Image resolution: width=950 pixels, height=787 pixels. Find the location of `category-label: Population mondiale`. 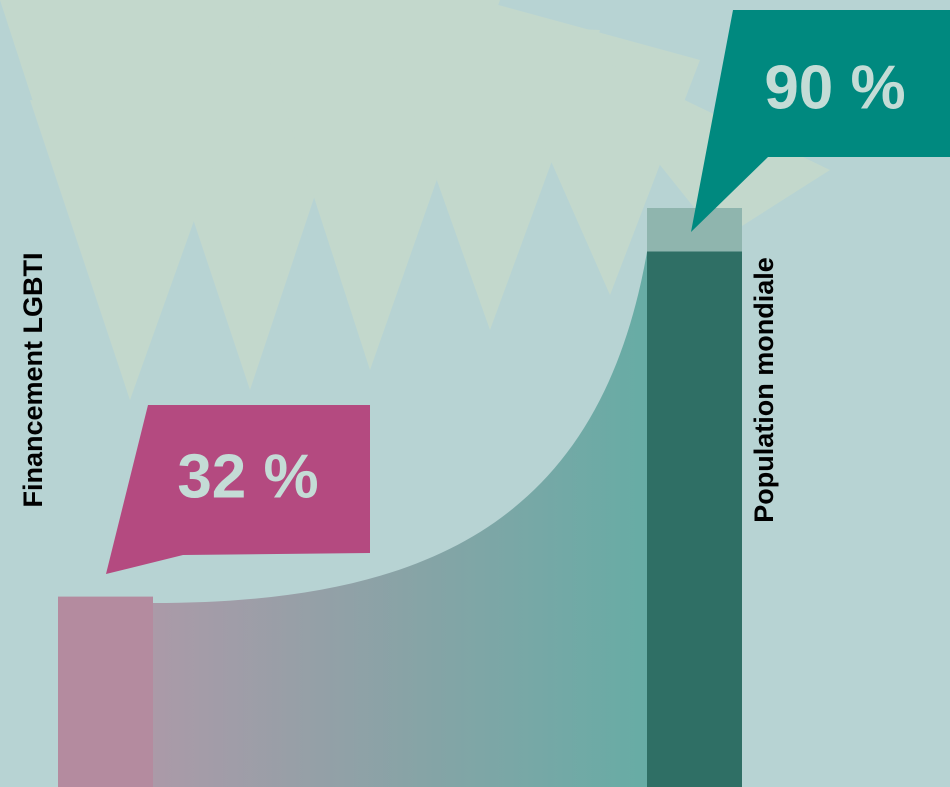

category-label: Population mondiale is located at coordinates (764, 390).